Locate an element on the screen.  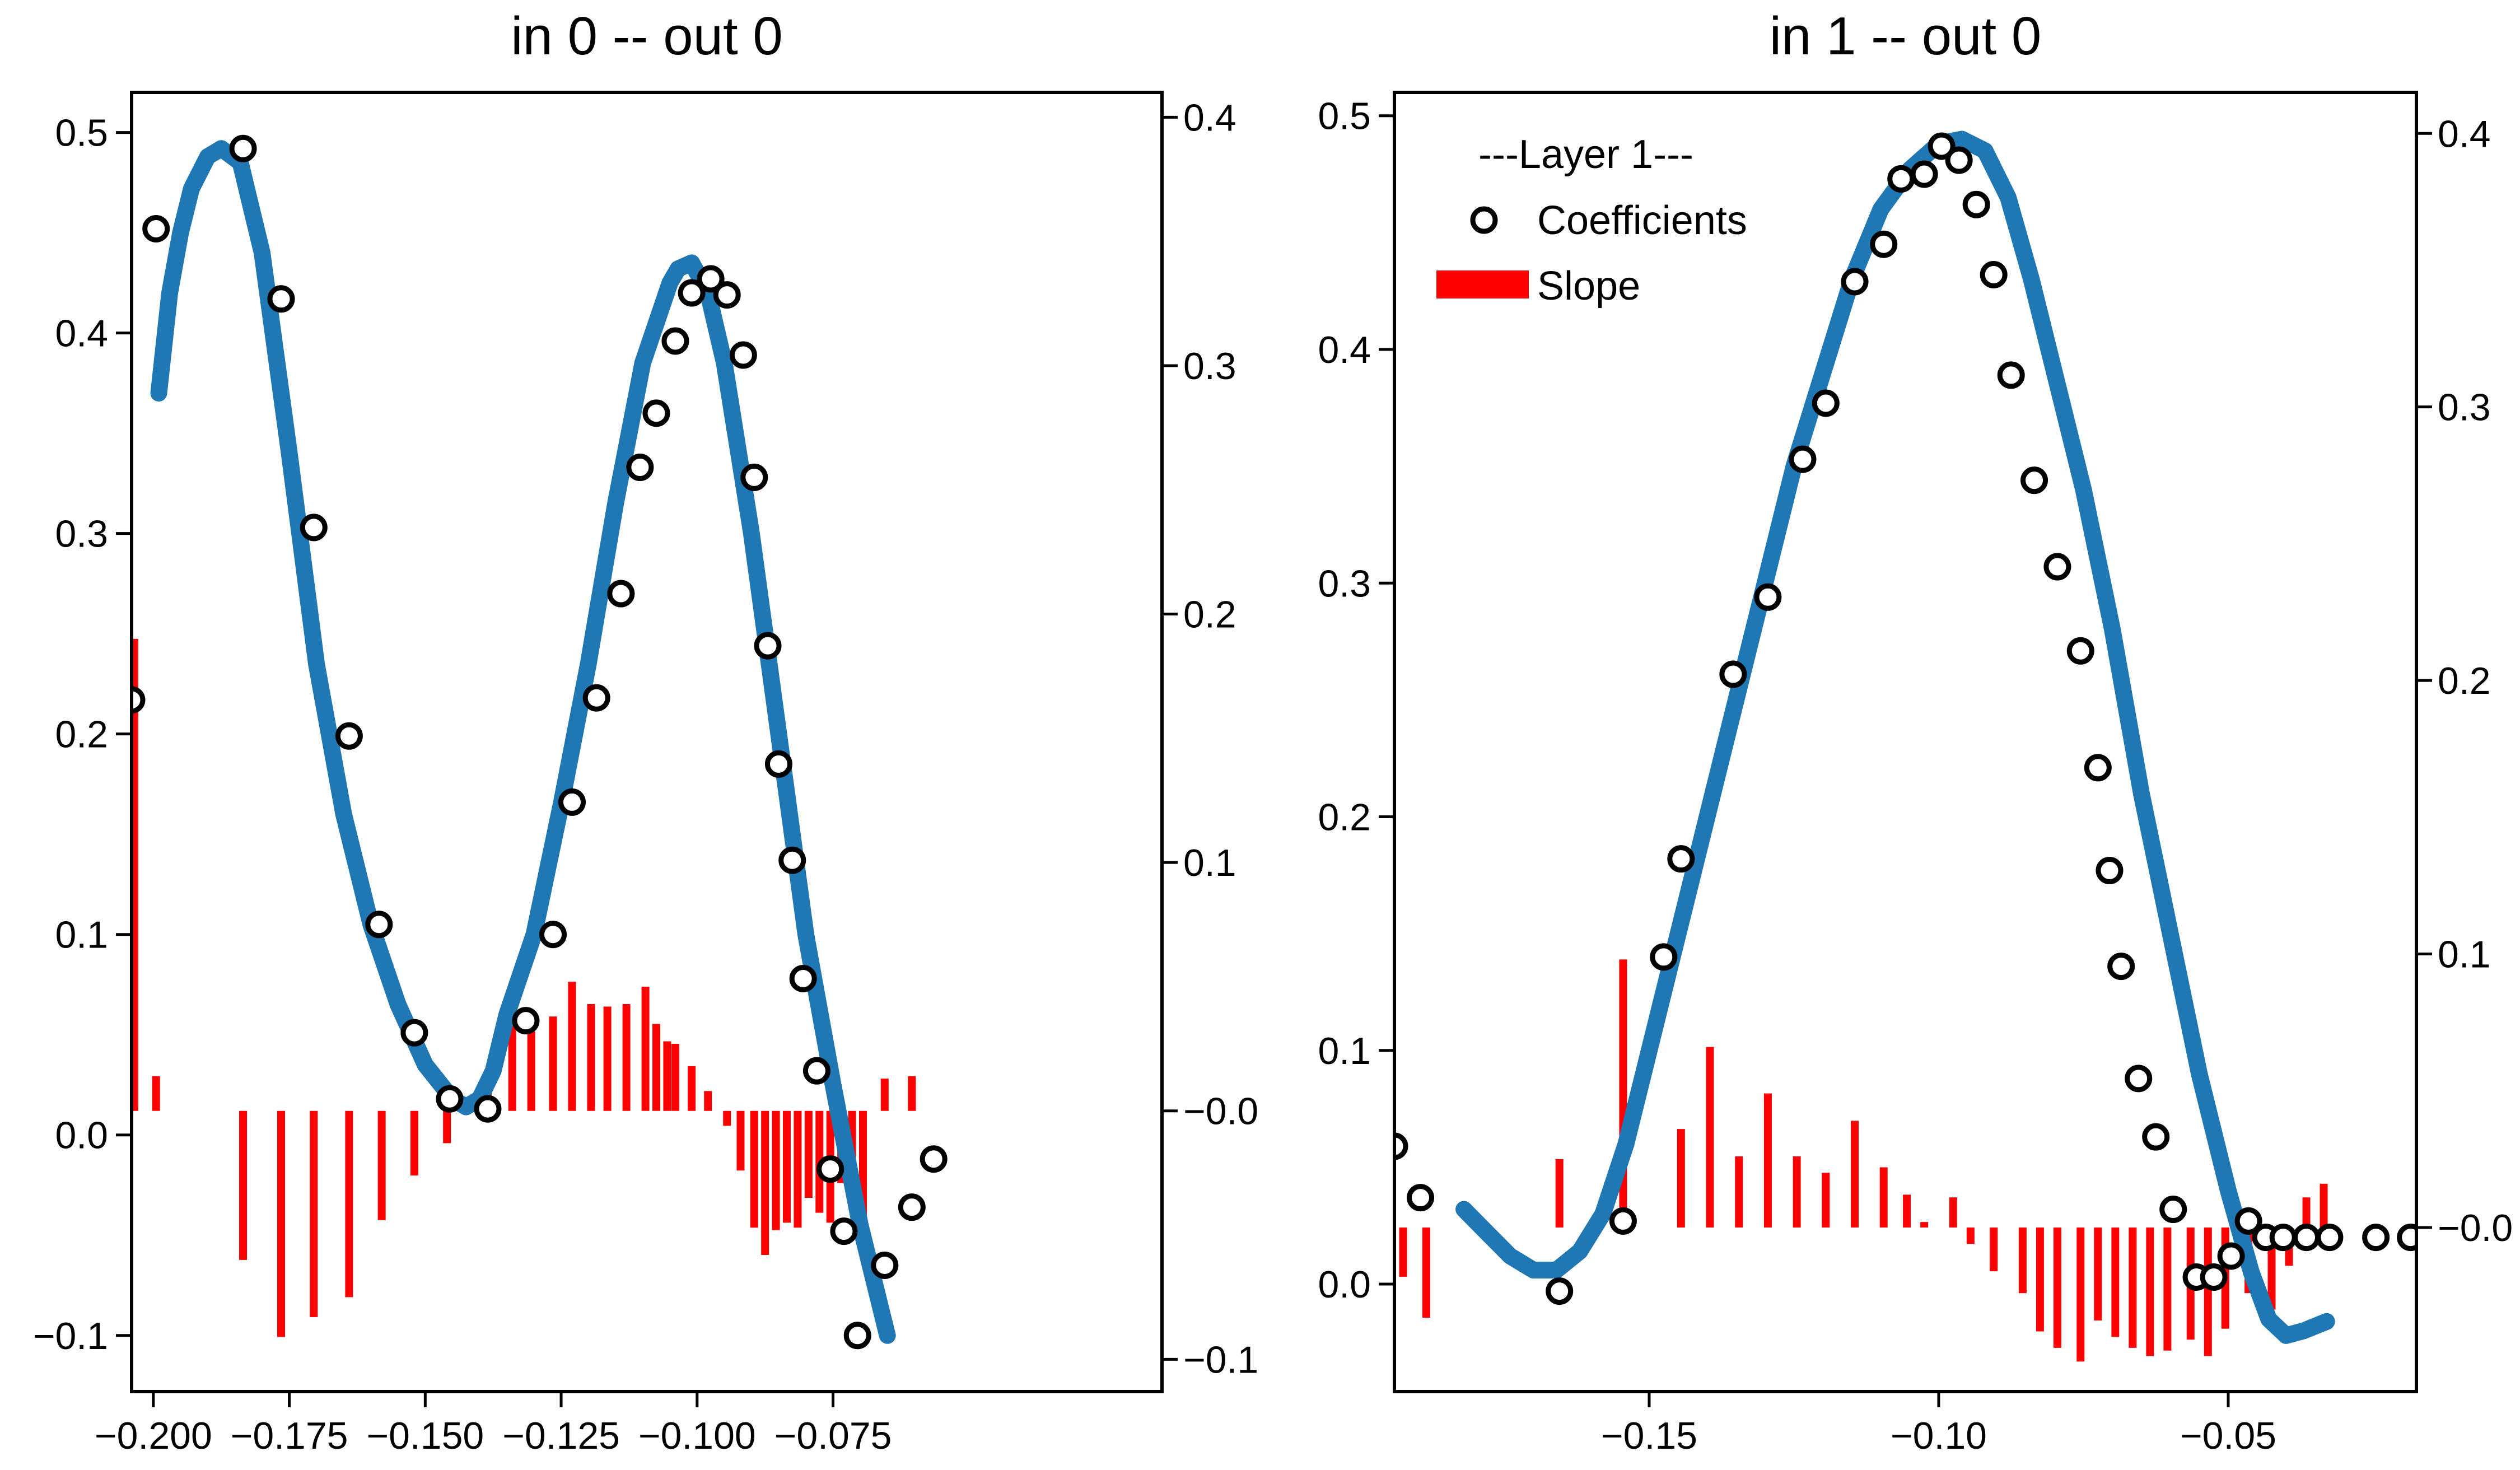
x-tick-label: −0.10 is located at coordinates (1939, 1436).